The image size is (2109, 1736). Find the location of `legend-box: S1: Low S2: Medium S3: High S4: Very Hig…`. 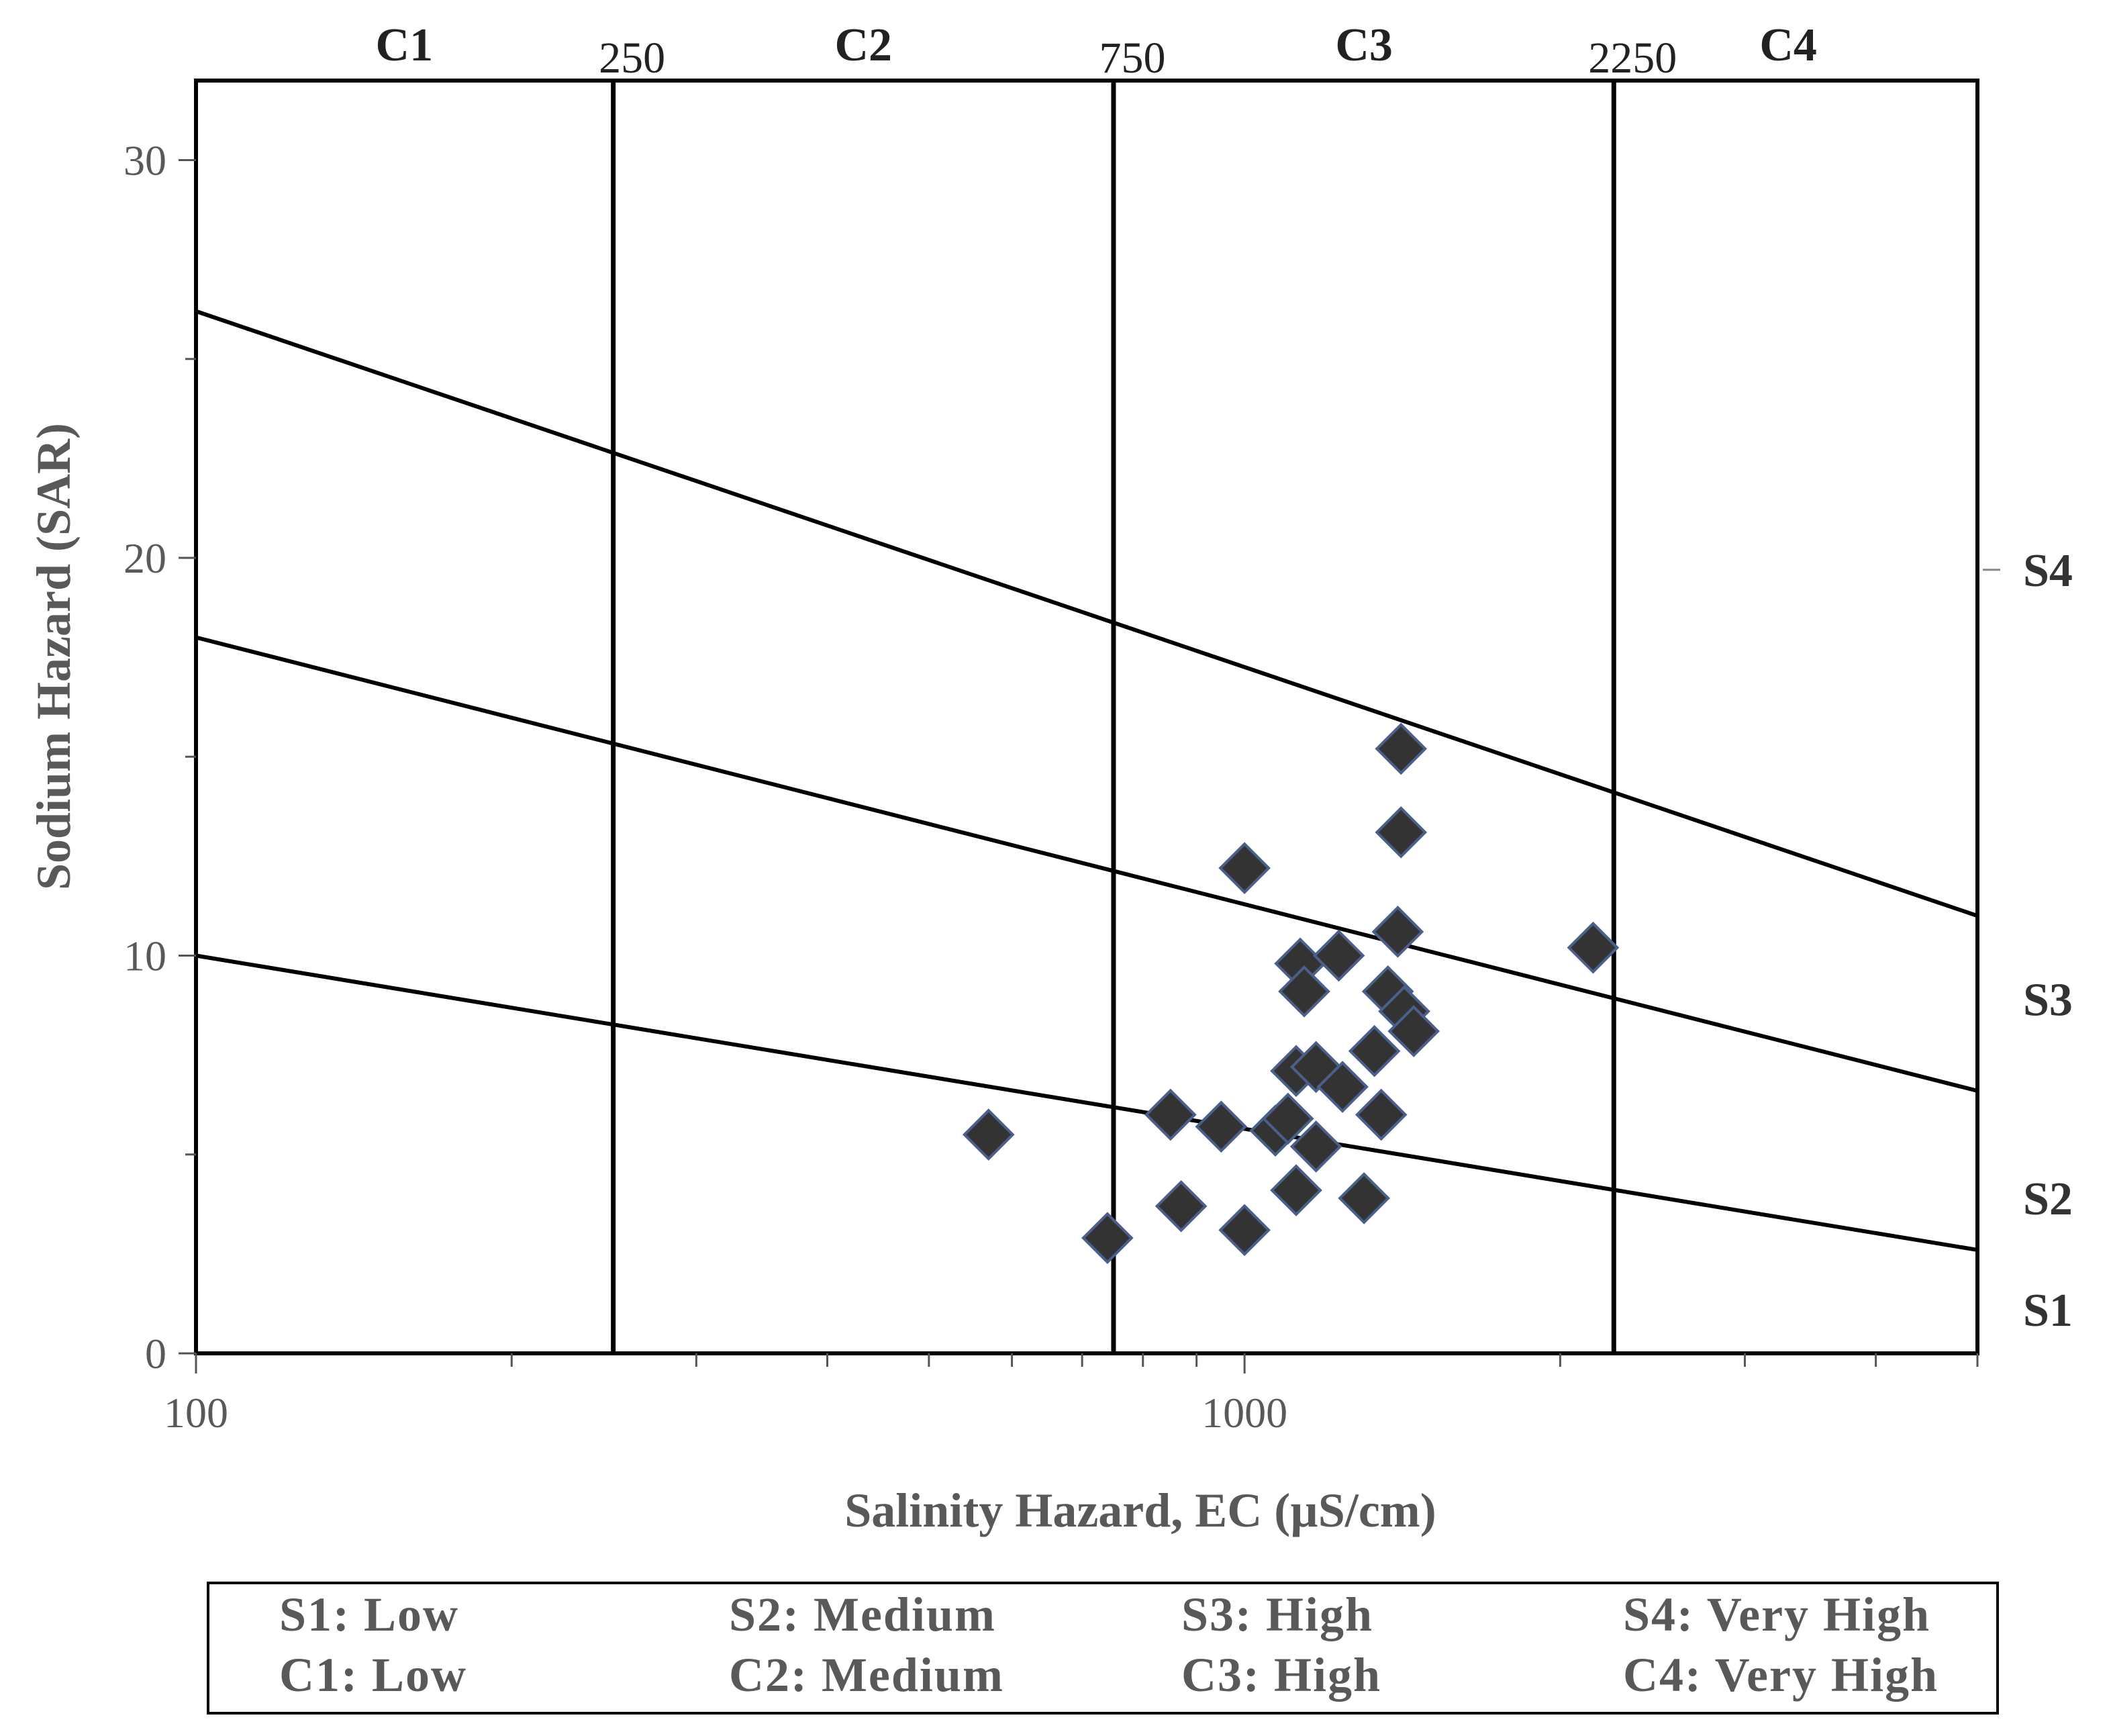

legend-box: S1: Low S2: Medium S3: High S4: Very Hig… is located at coordinates (1103, 1648).